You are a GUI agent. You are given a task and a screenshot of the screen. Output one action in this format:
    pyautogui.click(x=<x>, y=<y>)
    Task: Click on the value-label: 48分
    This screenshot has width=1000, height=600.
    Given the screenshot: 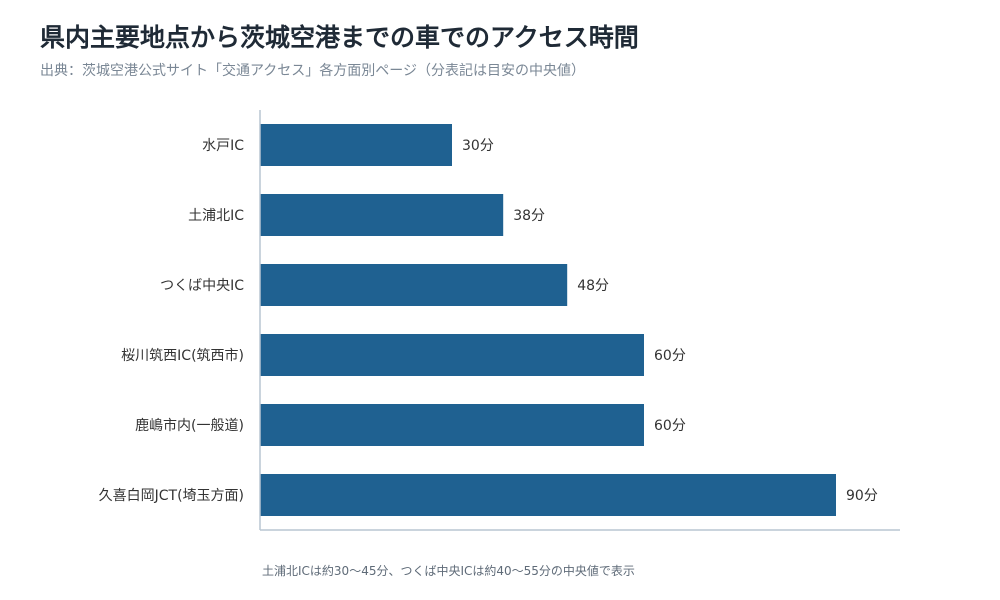 What is the action you would take?
    pyautogui.click(x=593, y=286)
    